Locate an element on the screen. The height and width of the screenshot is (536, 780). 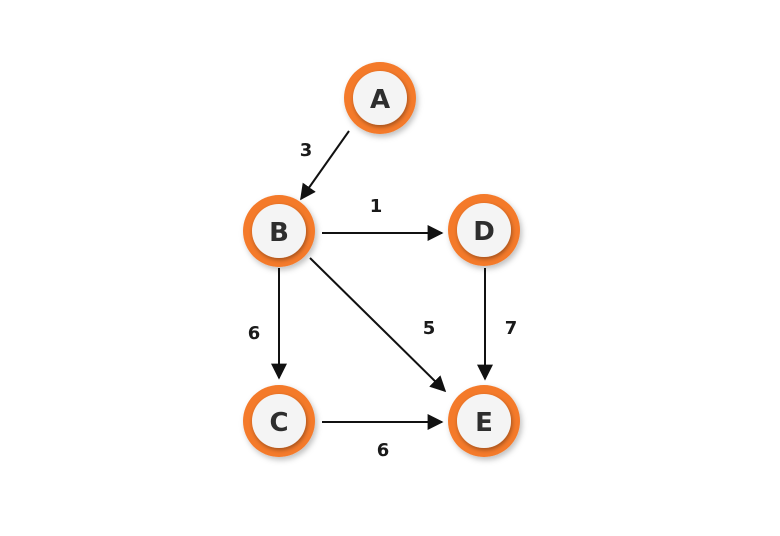
weight-label-B-C: 6 is located at coordinates (254, 333).